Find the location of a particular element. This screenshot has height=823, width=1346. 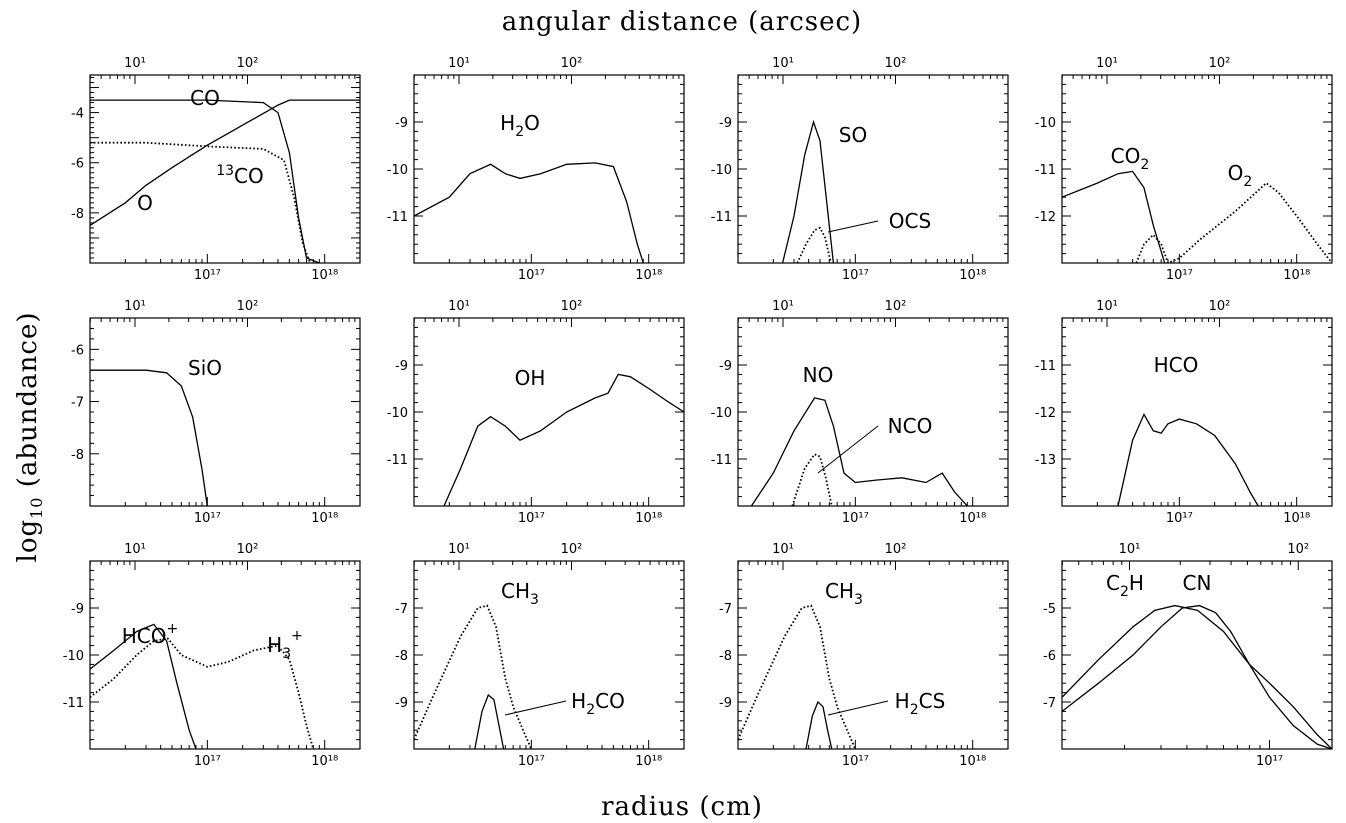

panel-2-1: 10¹⁷ 10¹⁸ 10¹ 10² -7 -8 -9 CH3 H2CO is located at coordinates (540, 655).